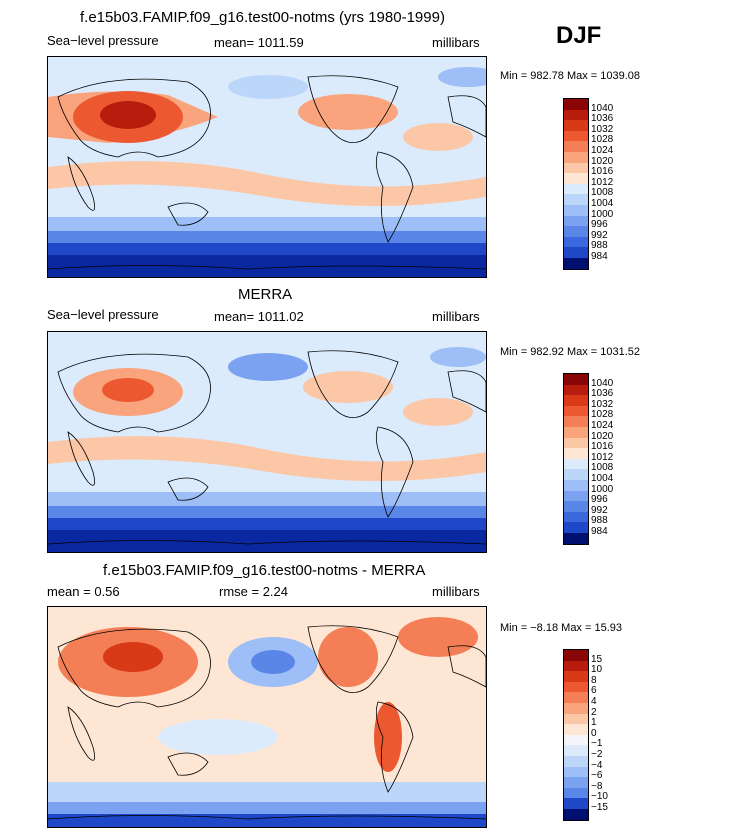 This screenshot has width=733, height=831. What do you see at coordinates (602, 108) in the screenshot?
I see `colorbar-tick-label: 1040` at bounding box center [602, 108].